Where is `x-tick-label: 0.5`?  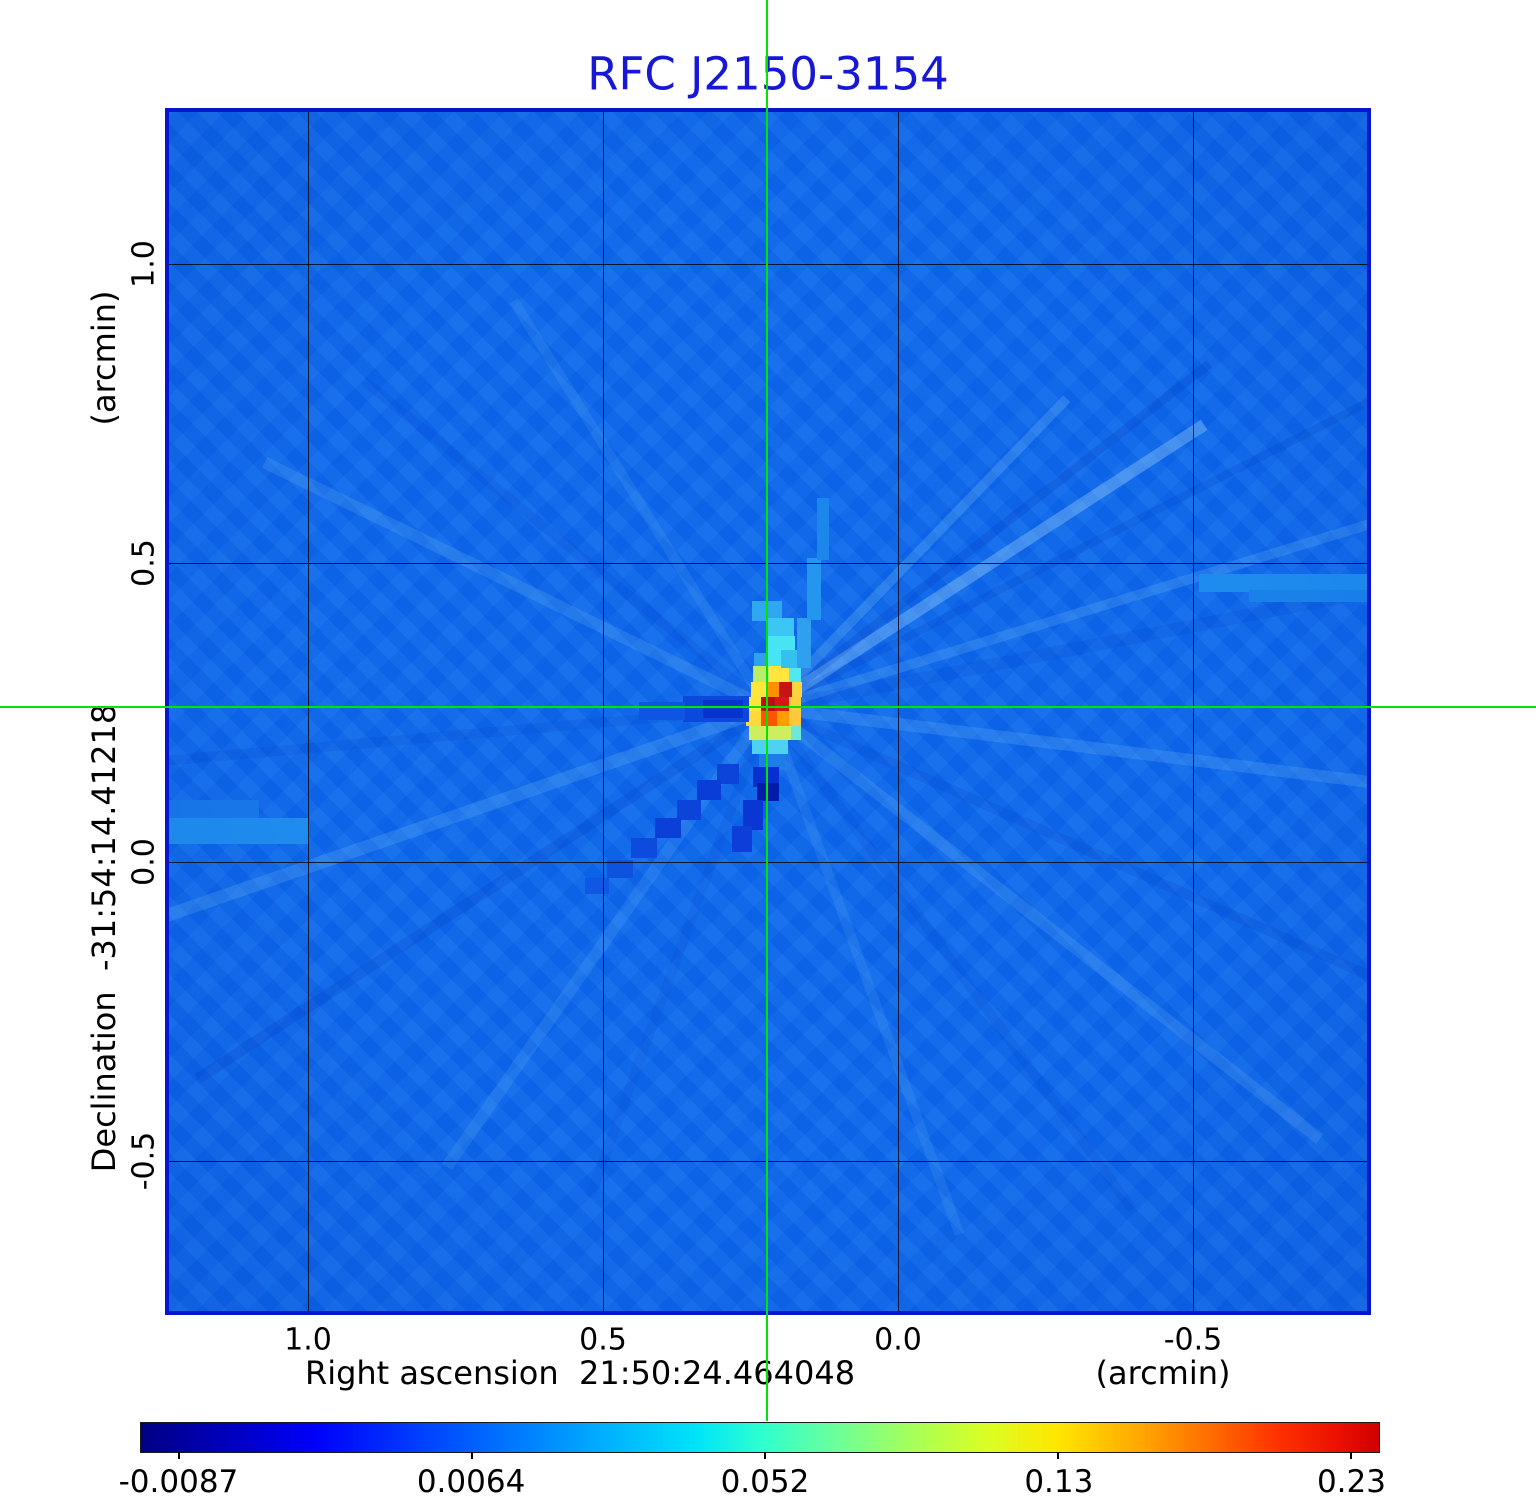 x-tick-label: 0.5 is located at coordinates (603, 1340).